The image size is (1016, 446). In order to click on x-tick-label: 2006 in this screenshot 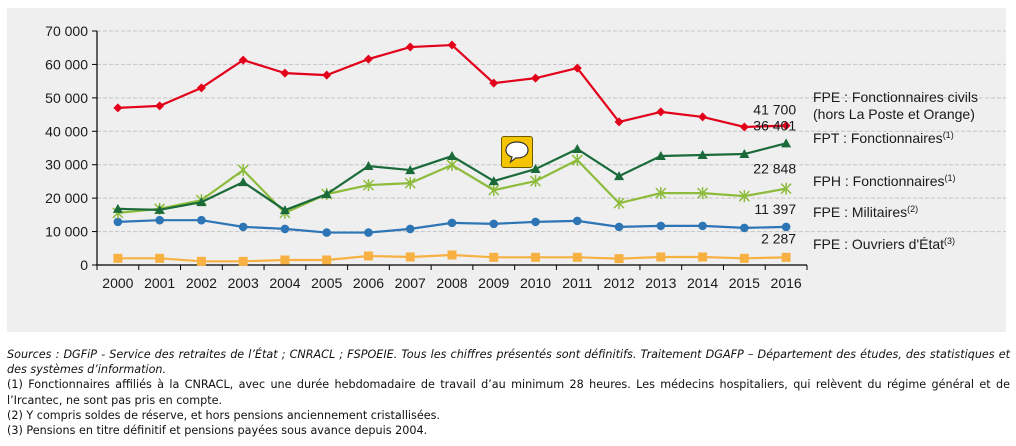, I will do `click(368, 283)`.